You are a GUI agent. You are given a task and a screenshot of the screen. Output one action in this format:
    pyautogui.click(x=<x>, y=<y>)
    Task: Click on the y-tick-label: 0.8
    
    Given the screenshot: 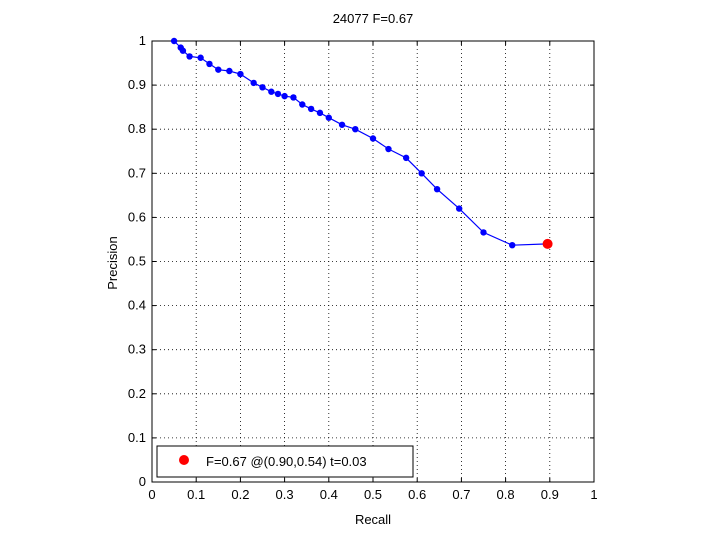 What is the action you would take?
    pyautogui.click(x=137, y=128)
    